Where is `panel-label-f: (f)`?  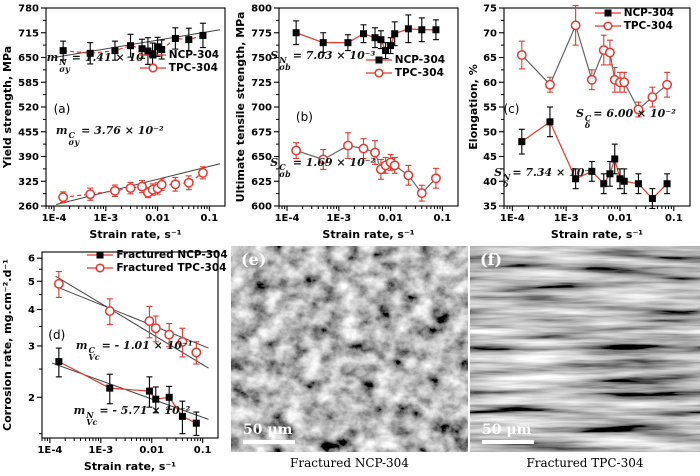 panel-label-f: (f) is located at coordinates (491, 259).